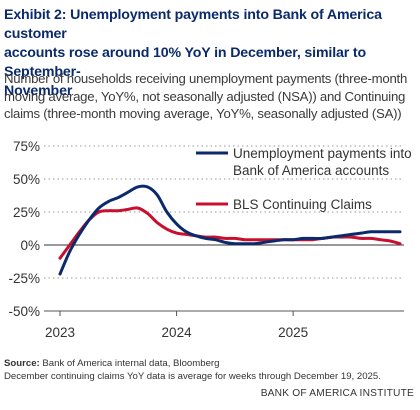  I want to click on source-label: Source:, so click(22, 363).